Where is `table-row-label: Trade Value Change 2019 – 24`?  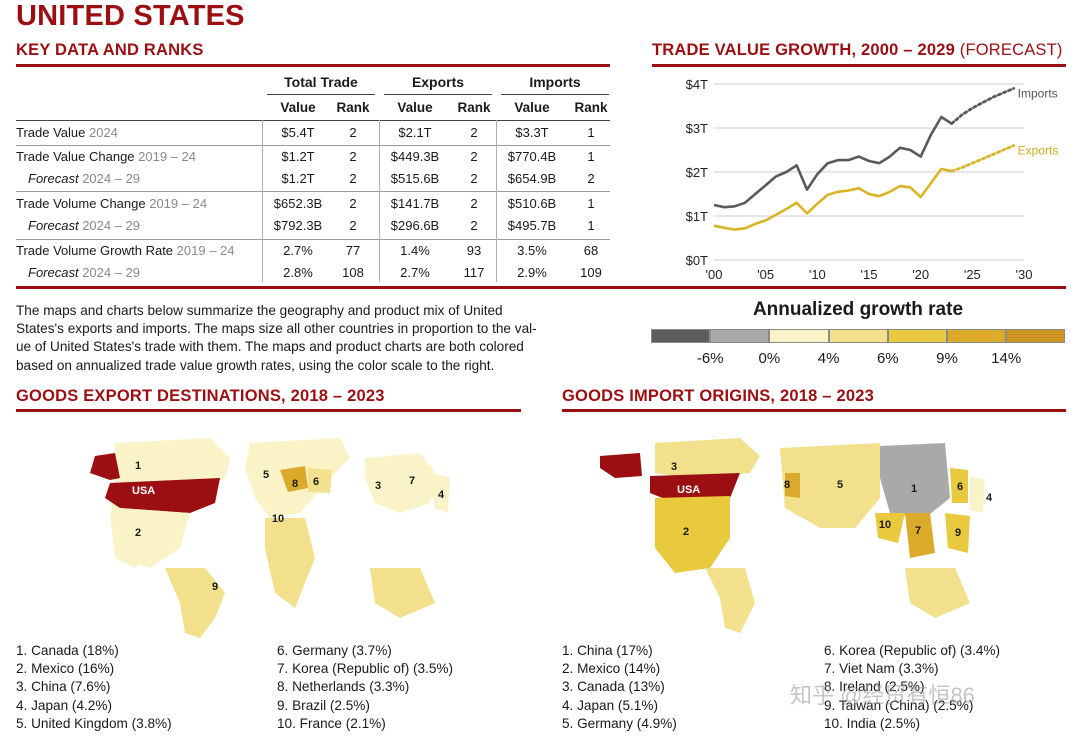
table-row-label: Trade Value Change 2019 – 24 is located at coordinates (106, 156).